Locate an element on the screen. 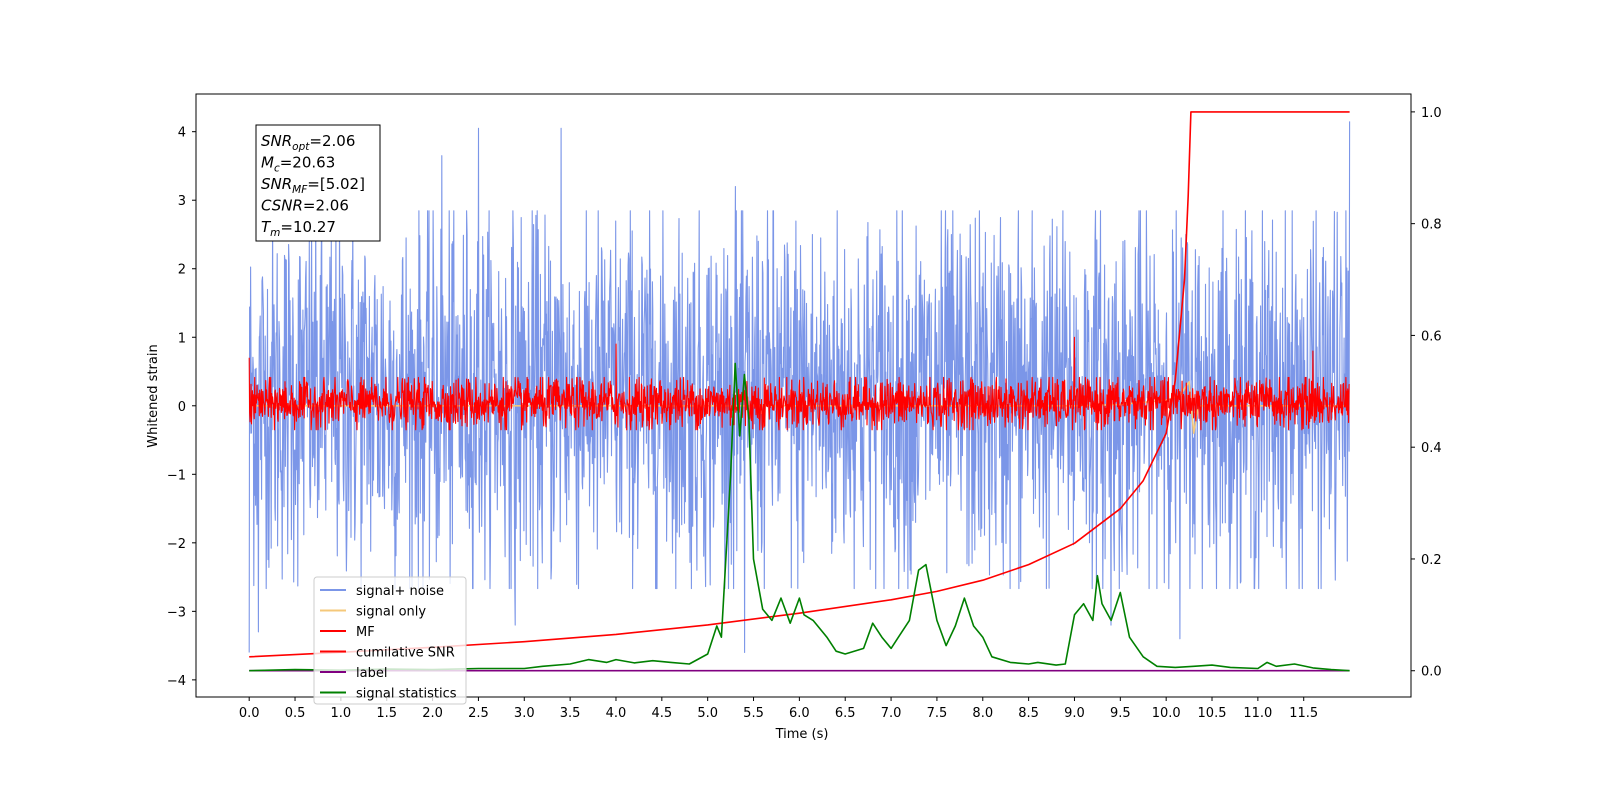 The width and height of the screenshot is (1600, 800). x-tick-label: 1.0 is located at coordinates (341, 713).